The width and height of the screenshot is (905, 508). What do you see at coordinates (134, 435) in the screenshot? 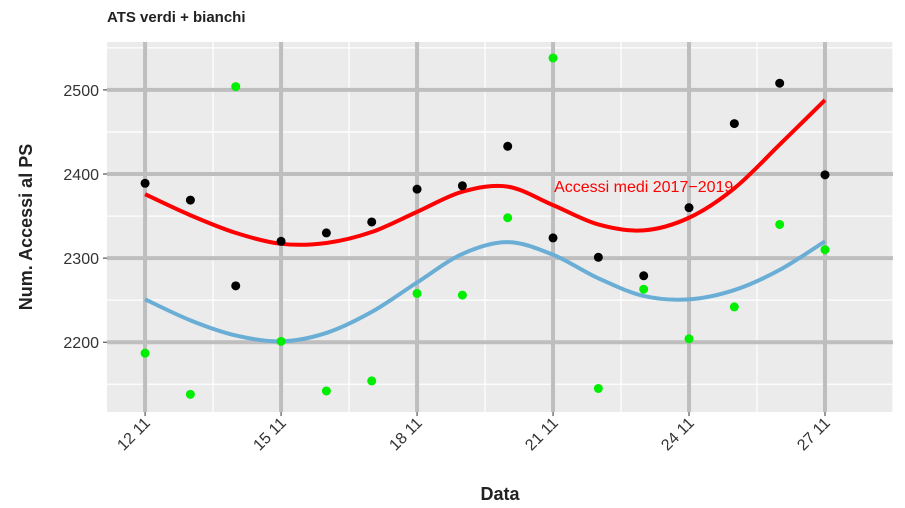
I see `x-tick-label: 12 11` at bounding box center [134, 435].